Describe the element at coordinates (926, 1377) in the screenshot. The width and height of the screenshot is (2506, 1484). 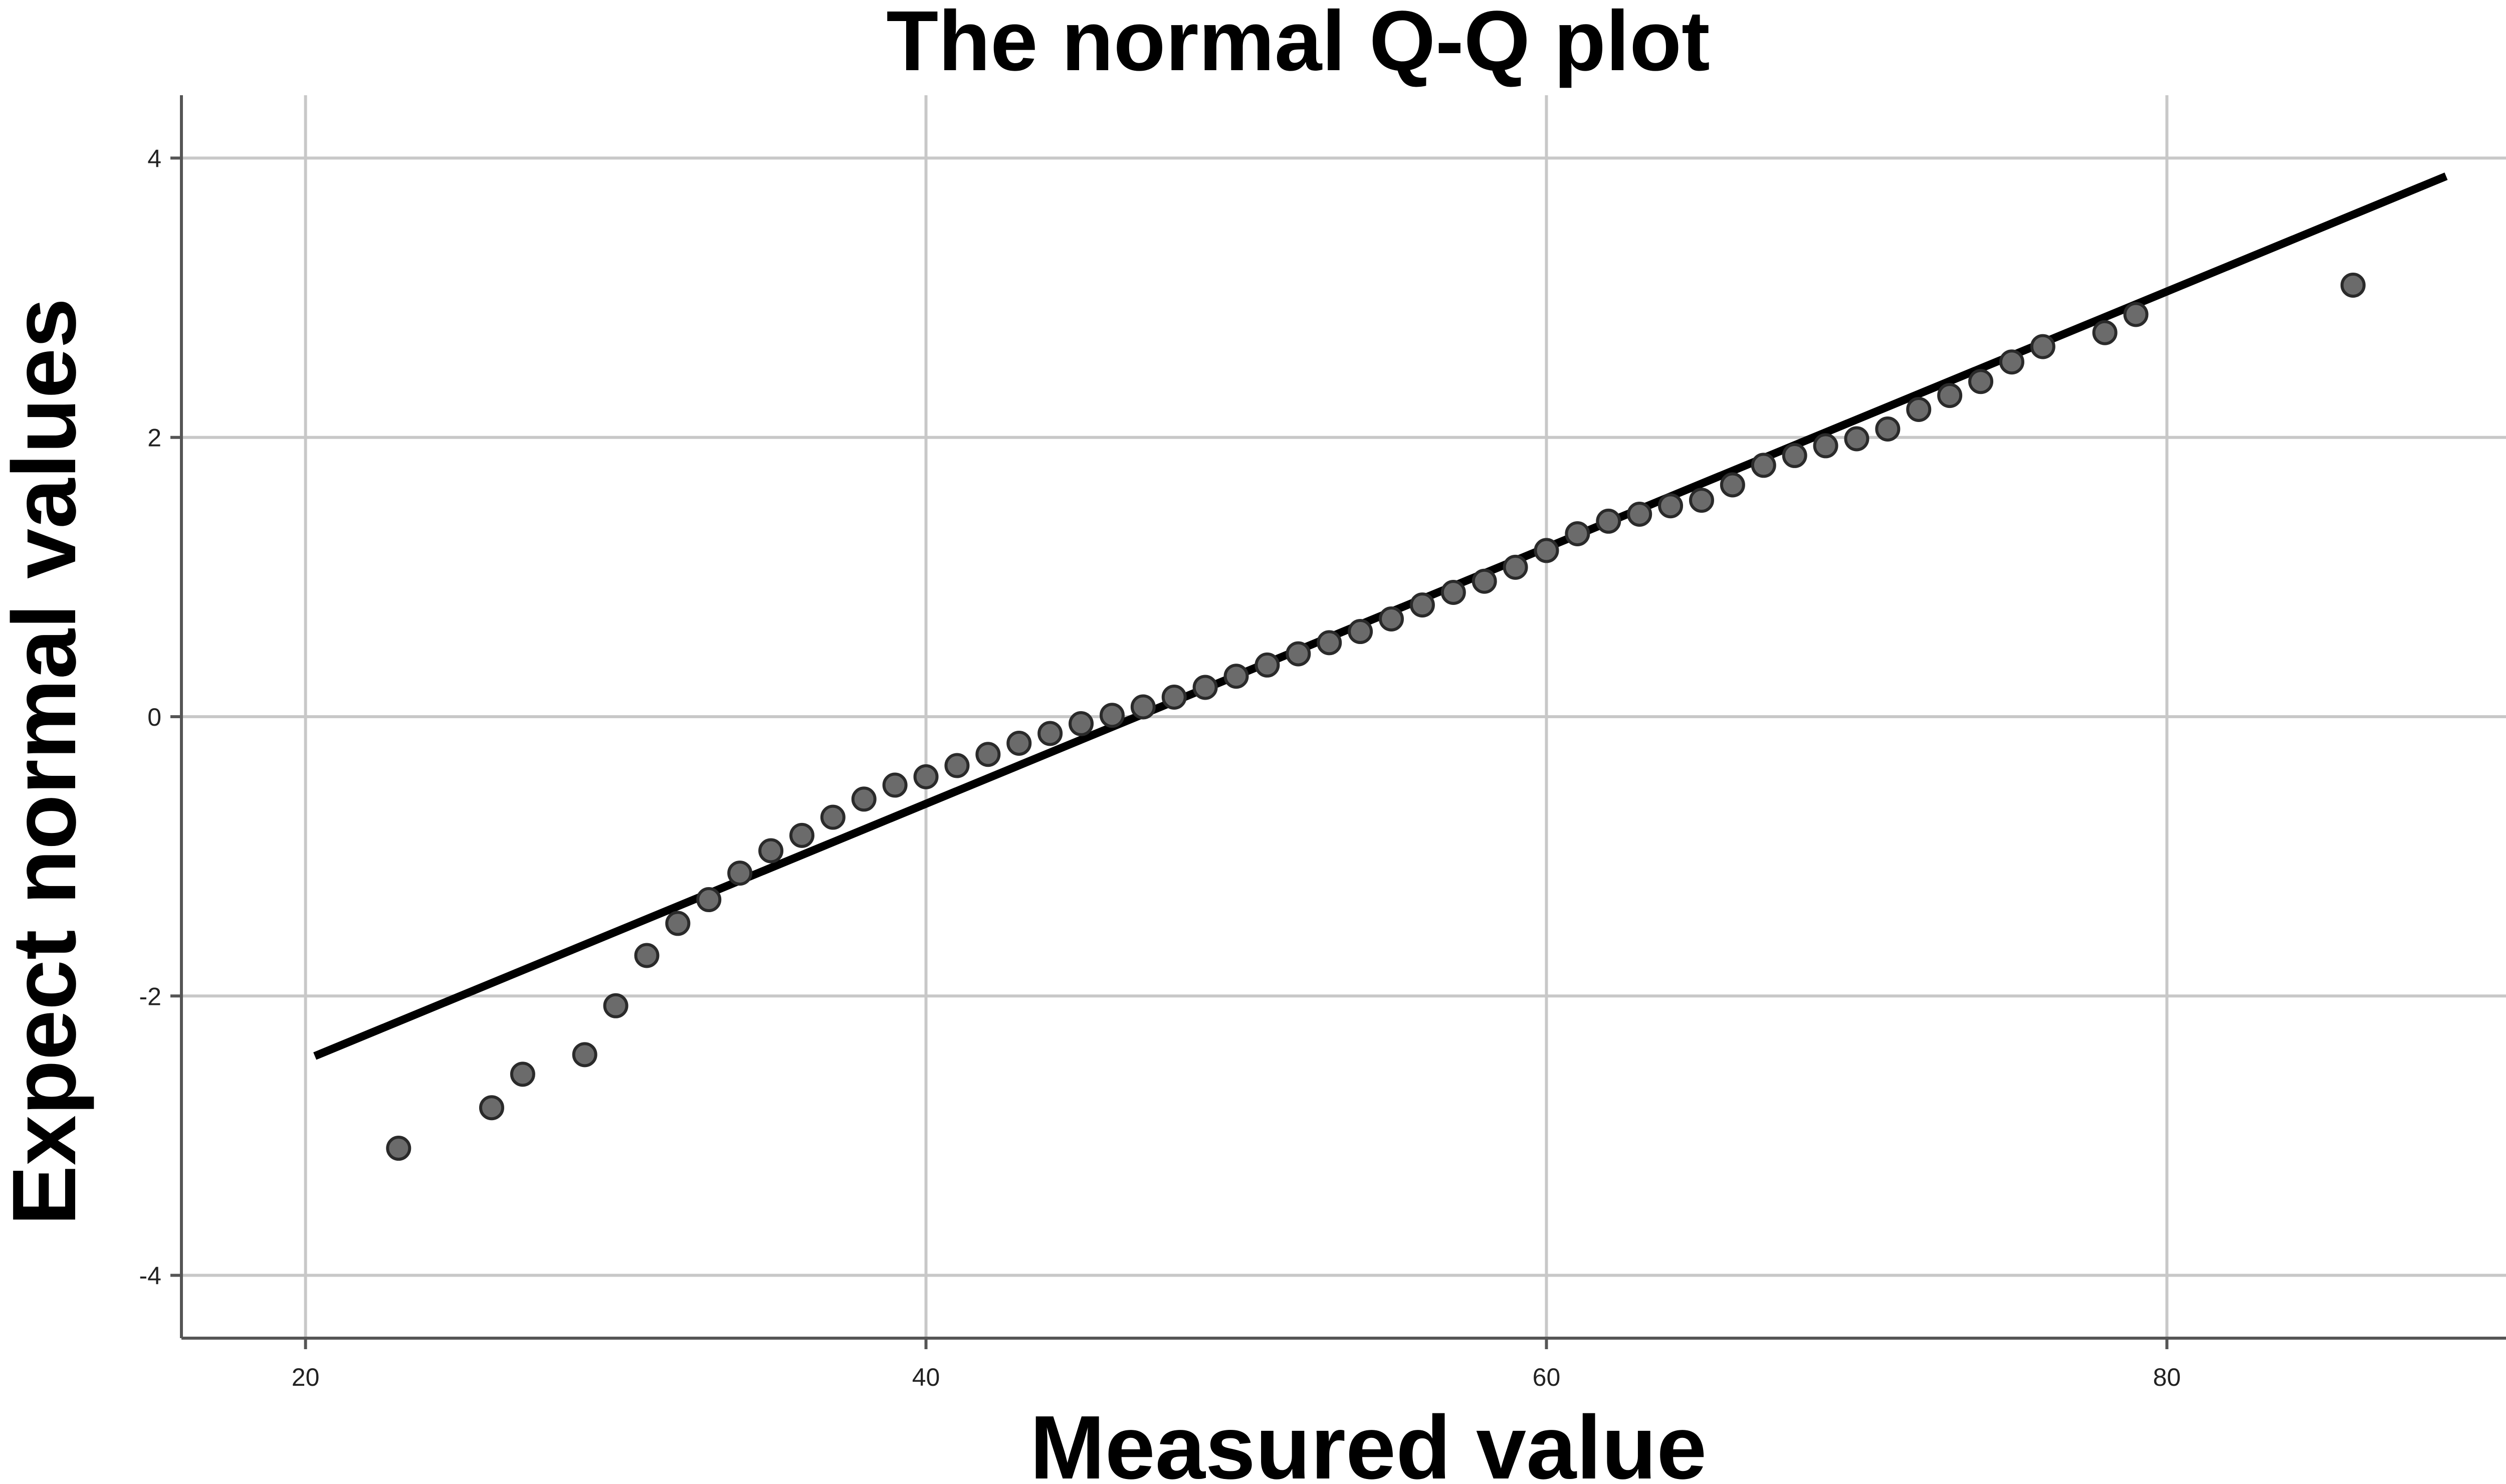
I see `x-tick-label-40: 40` at that location.